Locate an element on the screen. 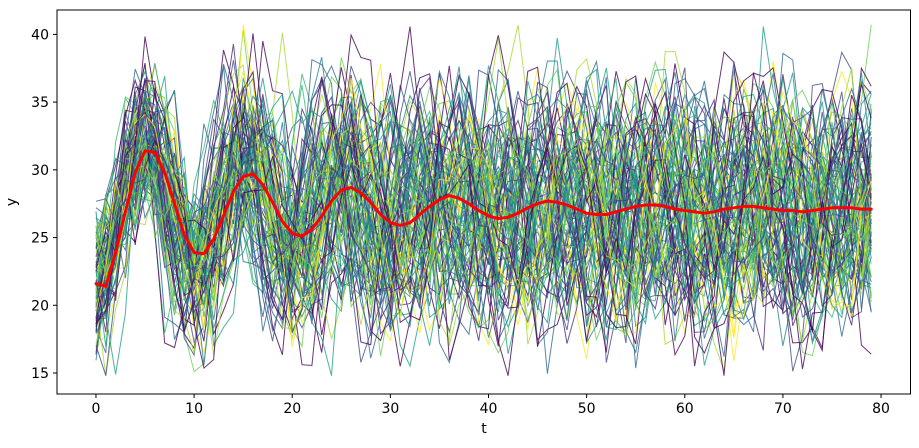 This screenshot has height=448, width=919. y-tick-label: 35 is located at coordinates (40, 103).